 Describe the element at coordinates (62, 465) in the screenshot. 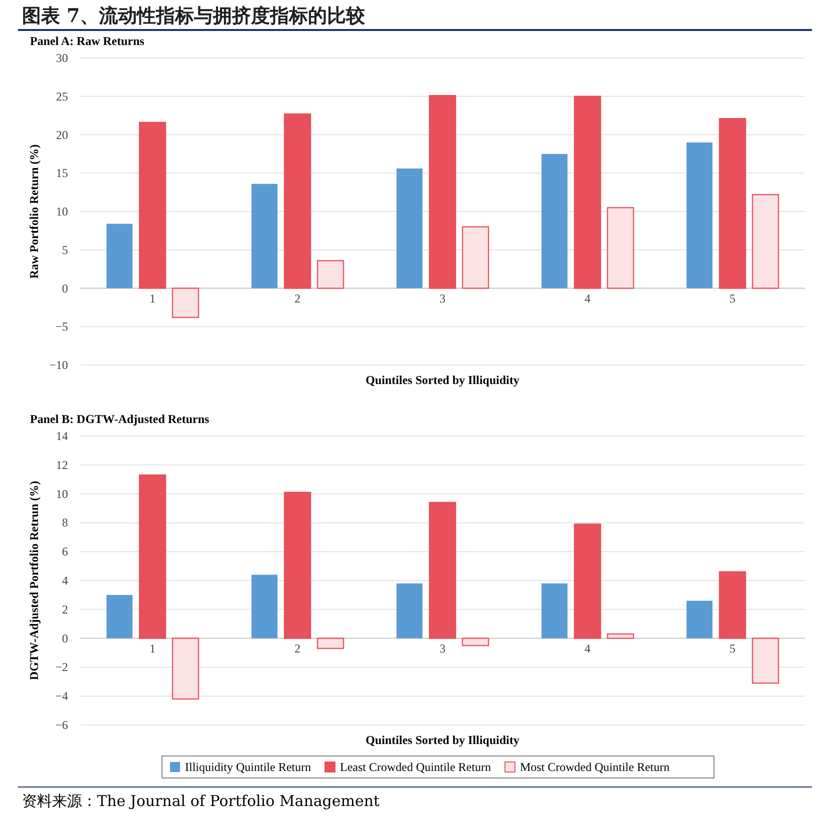

I see `y-tick-label: 12` at that location.